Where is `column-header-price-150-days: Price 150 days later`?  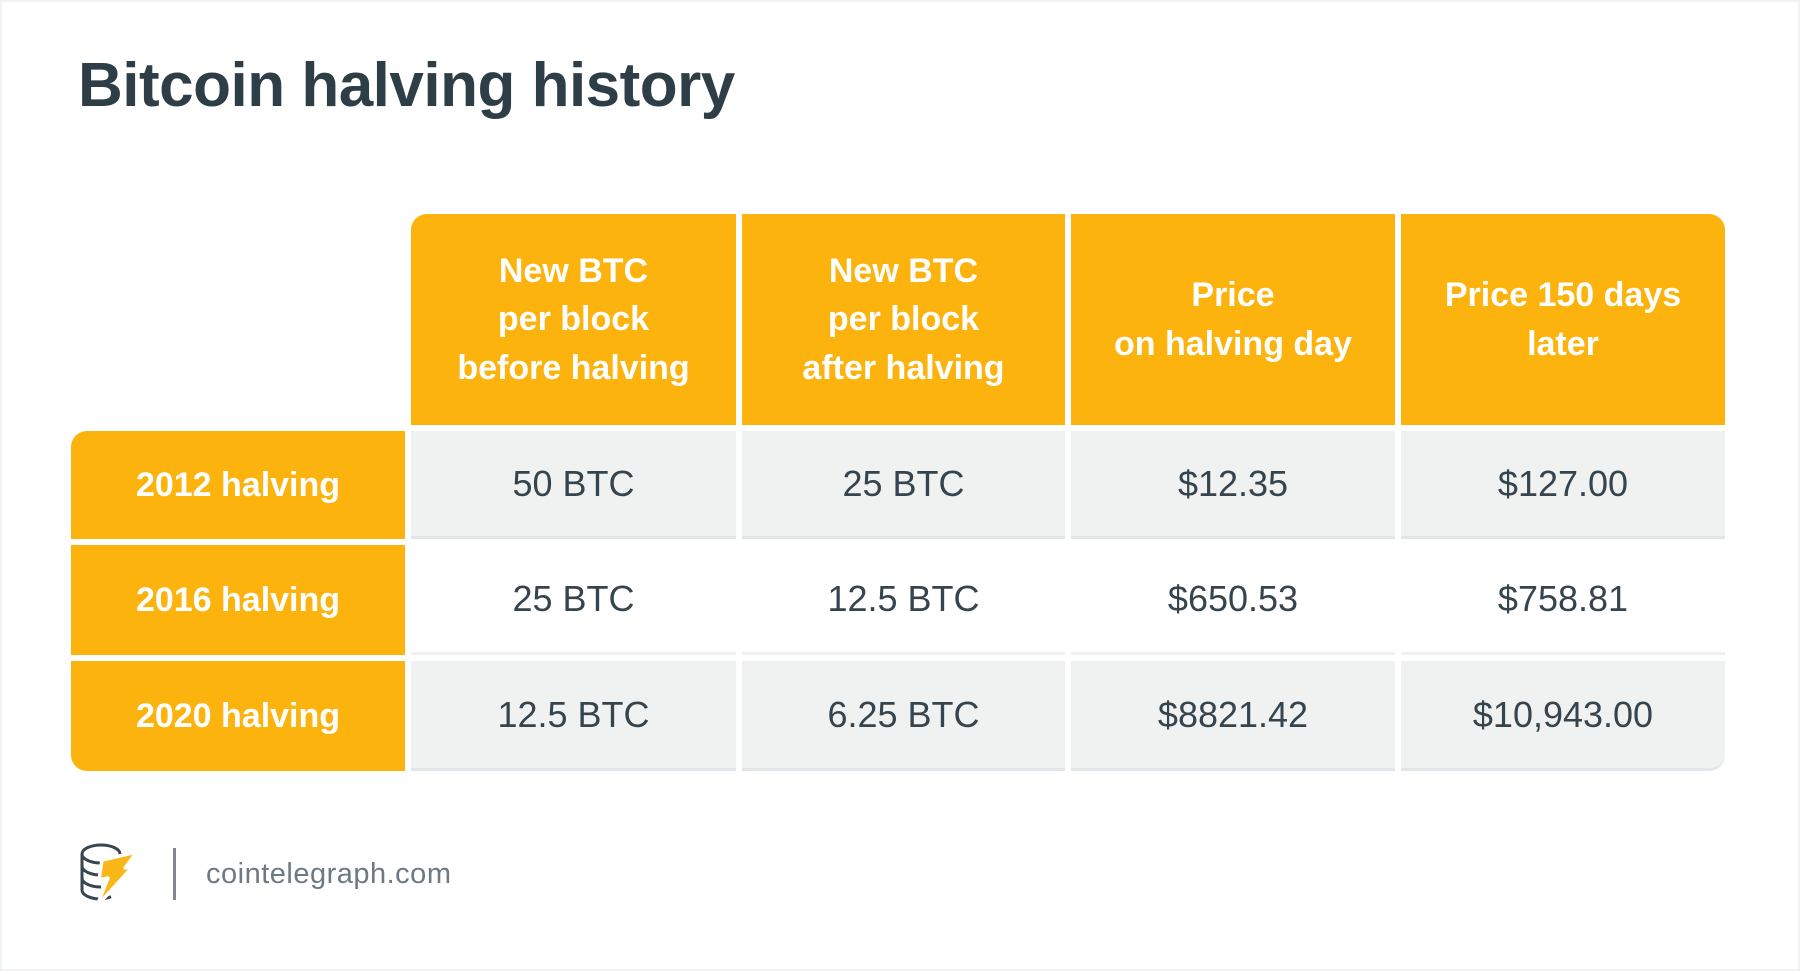
column-header-price-150-days: Price 150 days later is located at coordinates (1563, 319).